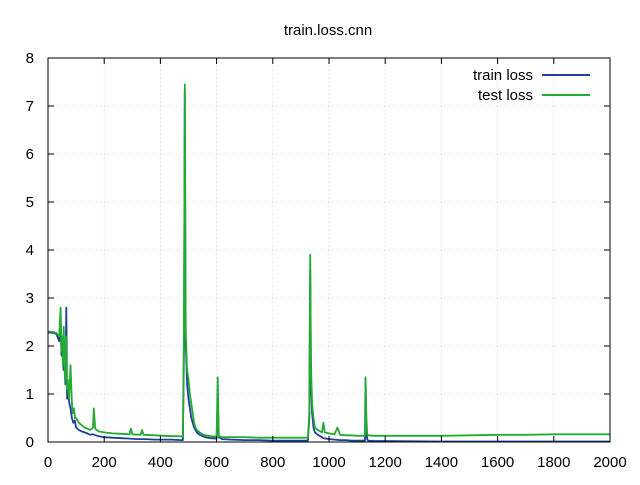 Image resolution: width=640 pixels, height=485 pixels. What do you see at coordinates (216, 462) in the screenshot?
I see `x-tick-label: 600` at bounding box center [216, 462].